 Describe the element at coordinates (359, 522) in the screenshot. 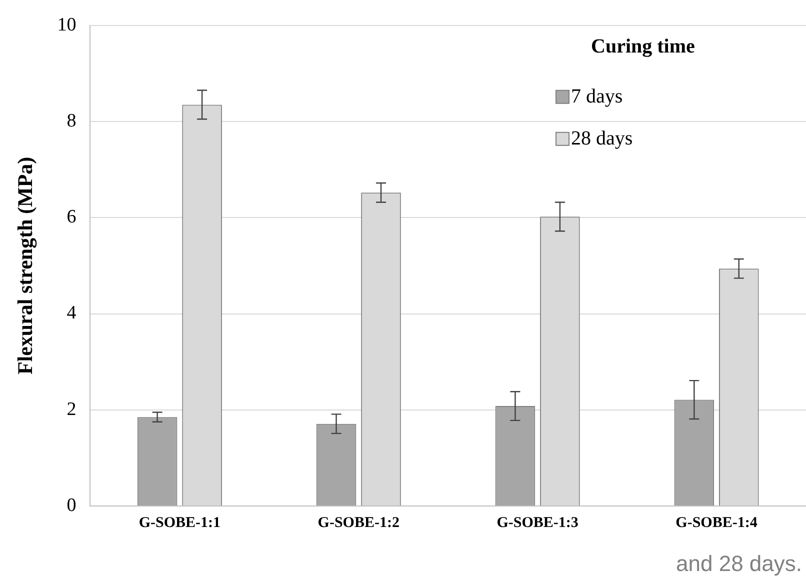

I see `x-tick-label: G-SOBE-1:2` at that location.